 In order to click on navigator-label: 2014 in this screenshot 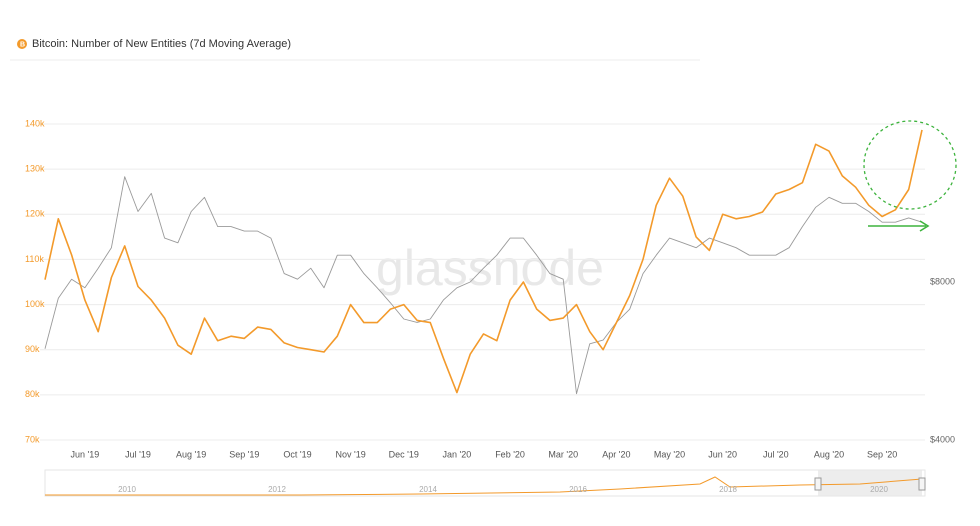, I will do `click(428, 489)`.